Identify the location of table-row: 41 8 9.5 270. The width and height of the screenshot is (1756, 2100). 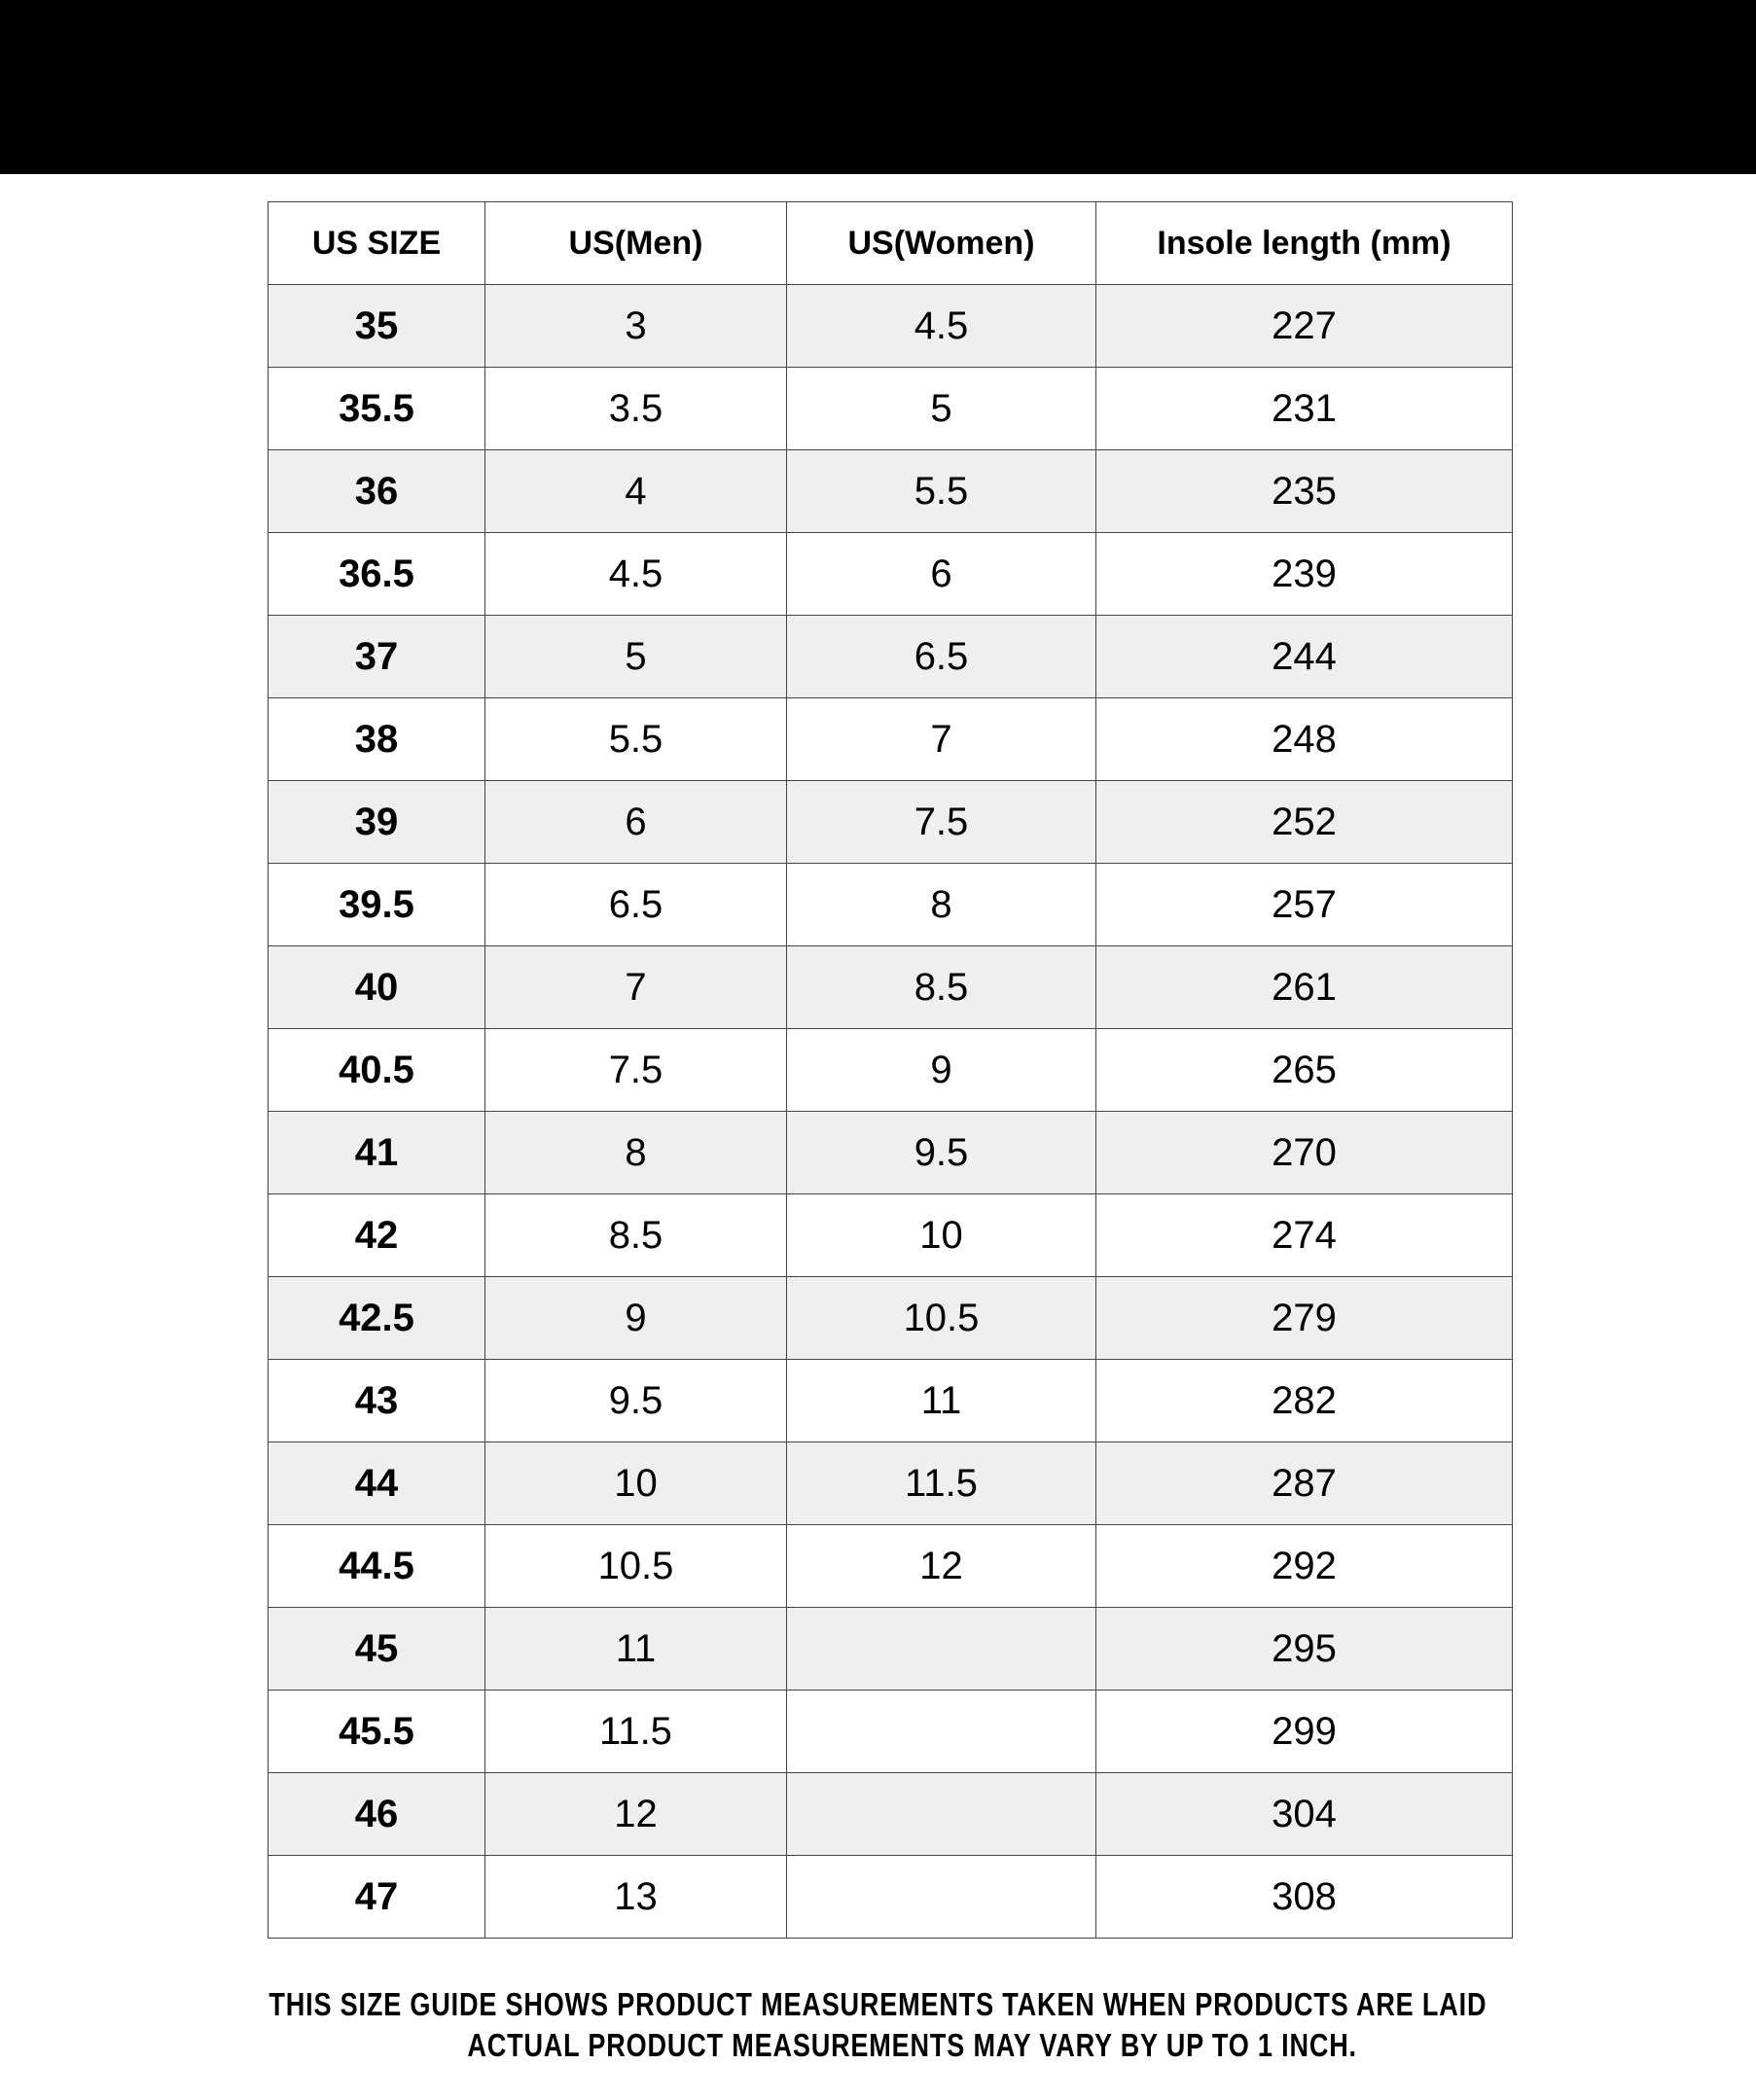
(890, 1153).